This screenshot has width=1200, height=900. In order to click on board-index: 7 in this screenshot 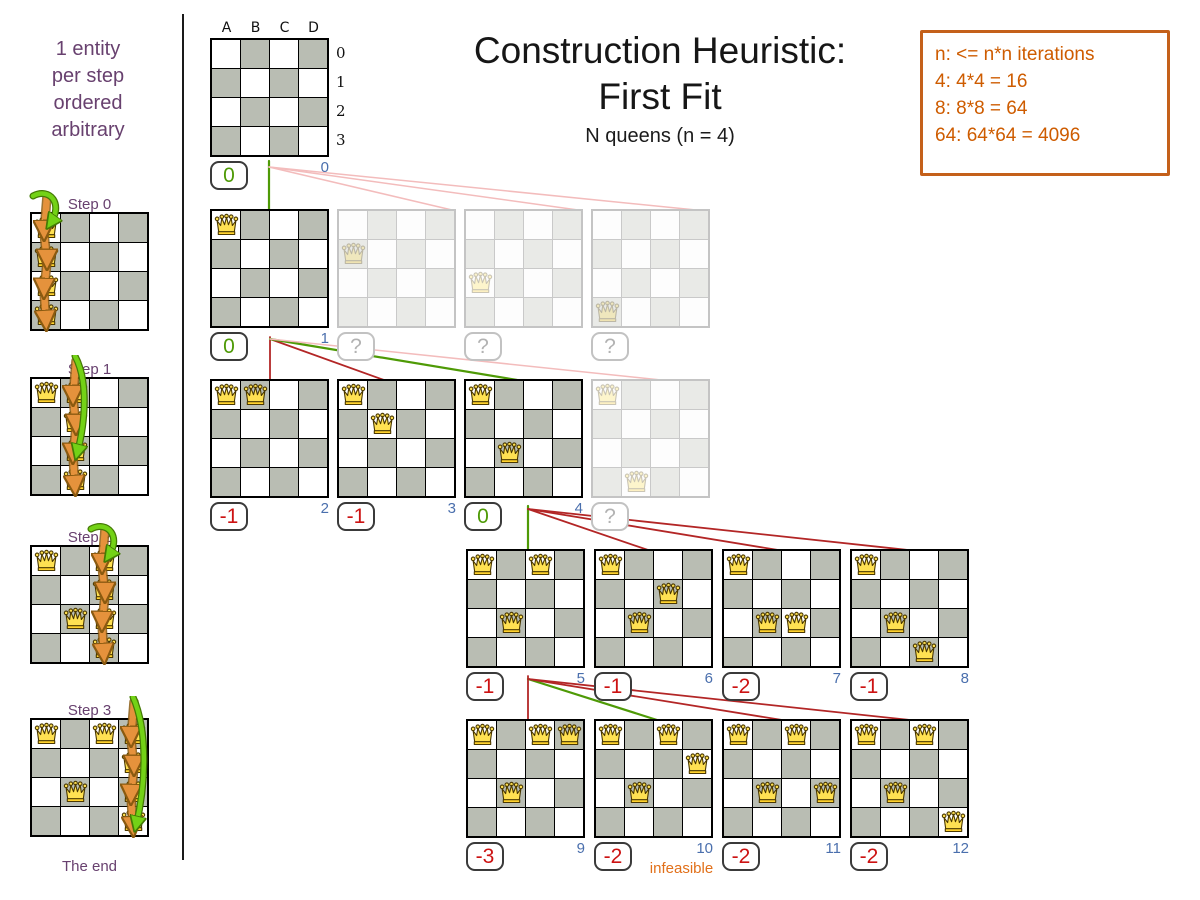, I will do `click(836, 678)`.